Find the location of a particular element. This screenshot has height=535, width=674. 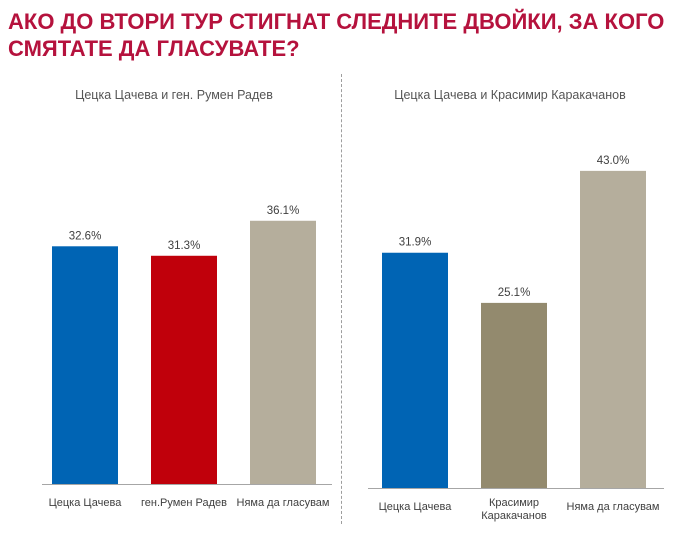

bar-value-label: 31.9% is located at coordinates (415, 243).